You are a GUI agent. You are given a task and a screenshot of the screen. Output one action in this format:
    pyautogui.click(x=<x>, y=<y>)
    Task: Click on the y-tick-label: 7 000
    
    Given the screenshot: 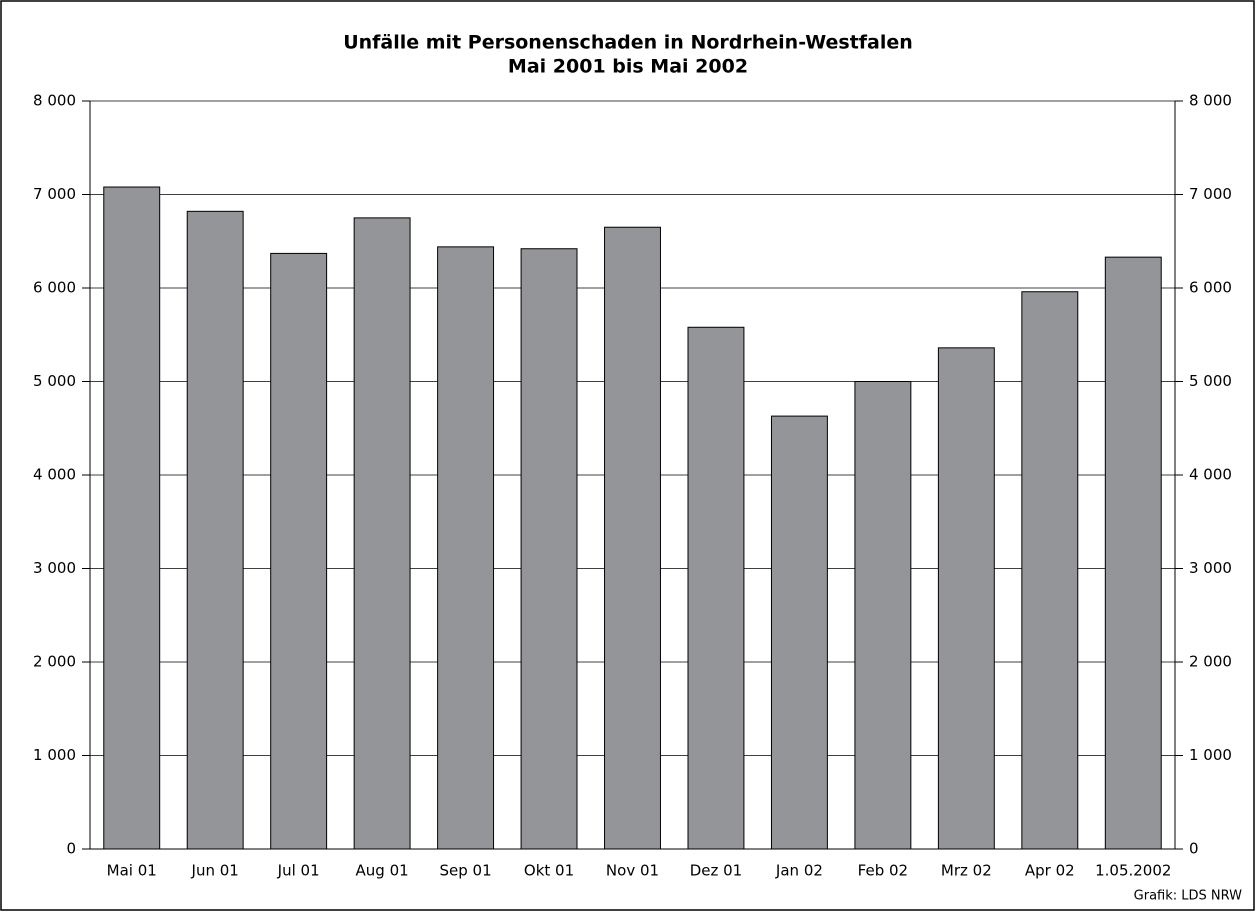 What is the action you would take?
    pyautogui.click(x=54, y=194)
    